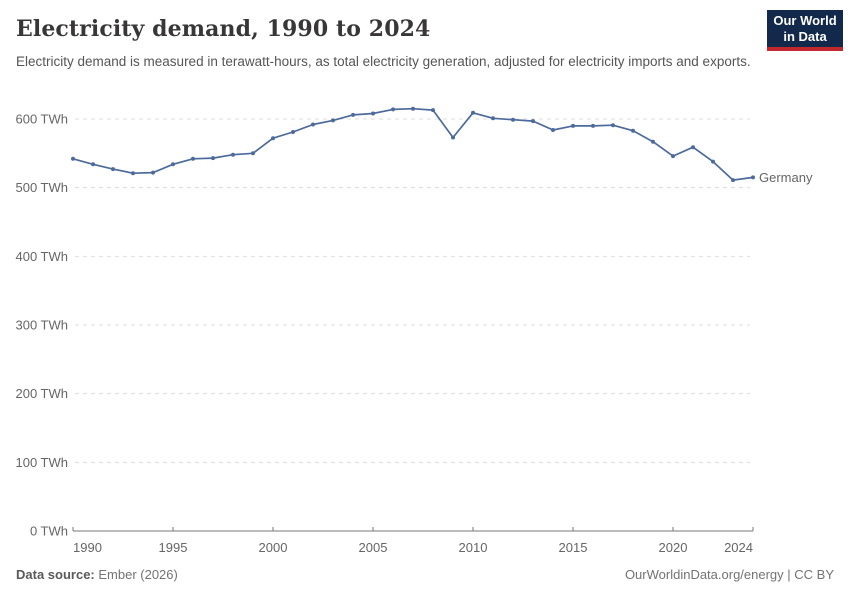  I want to click on y-tick-label: 100 TWh, so click(41, 462).